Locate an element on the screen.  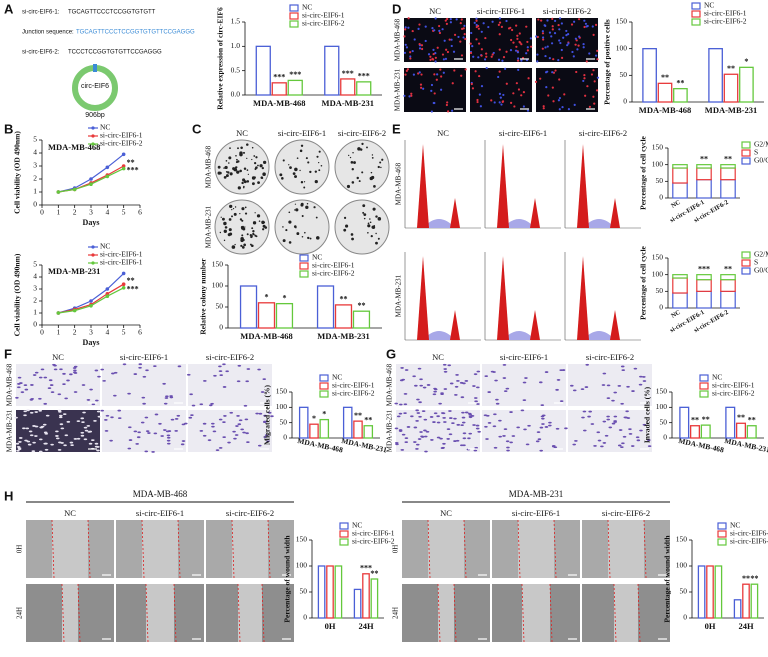
column-label: si-circ-EIF6-2 is located at coordinates (250, 513).